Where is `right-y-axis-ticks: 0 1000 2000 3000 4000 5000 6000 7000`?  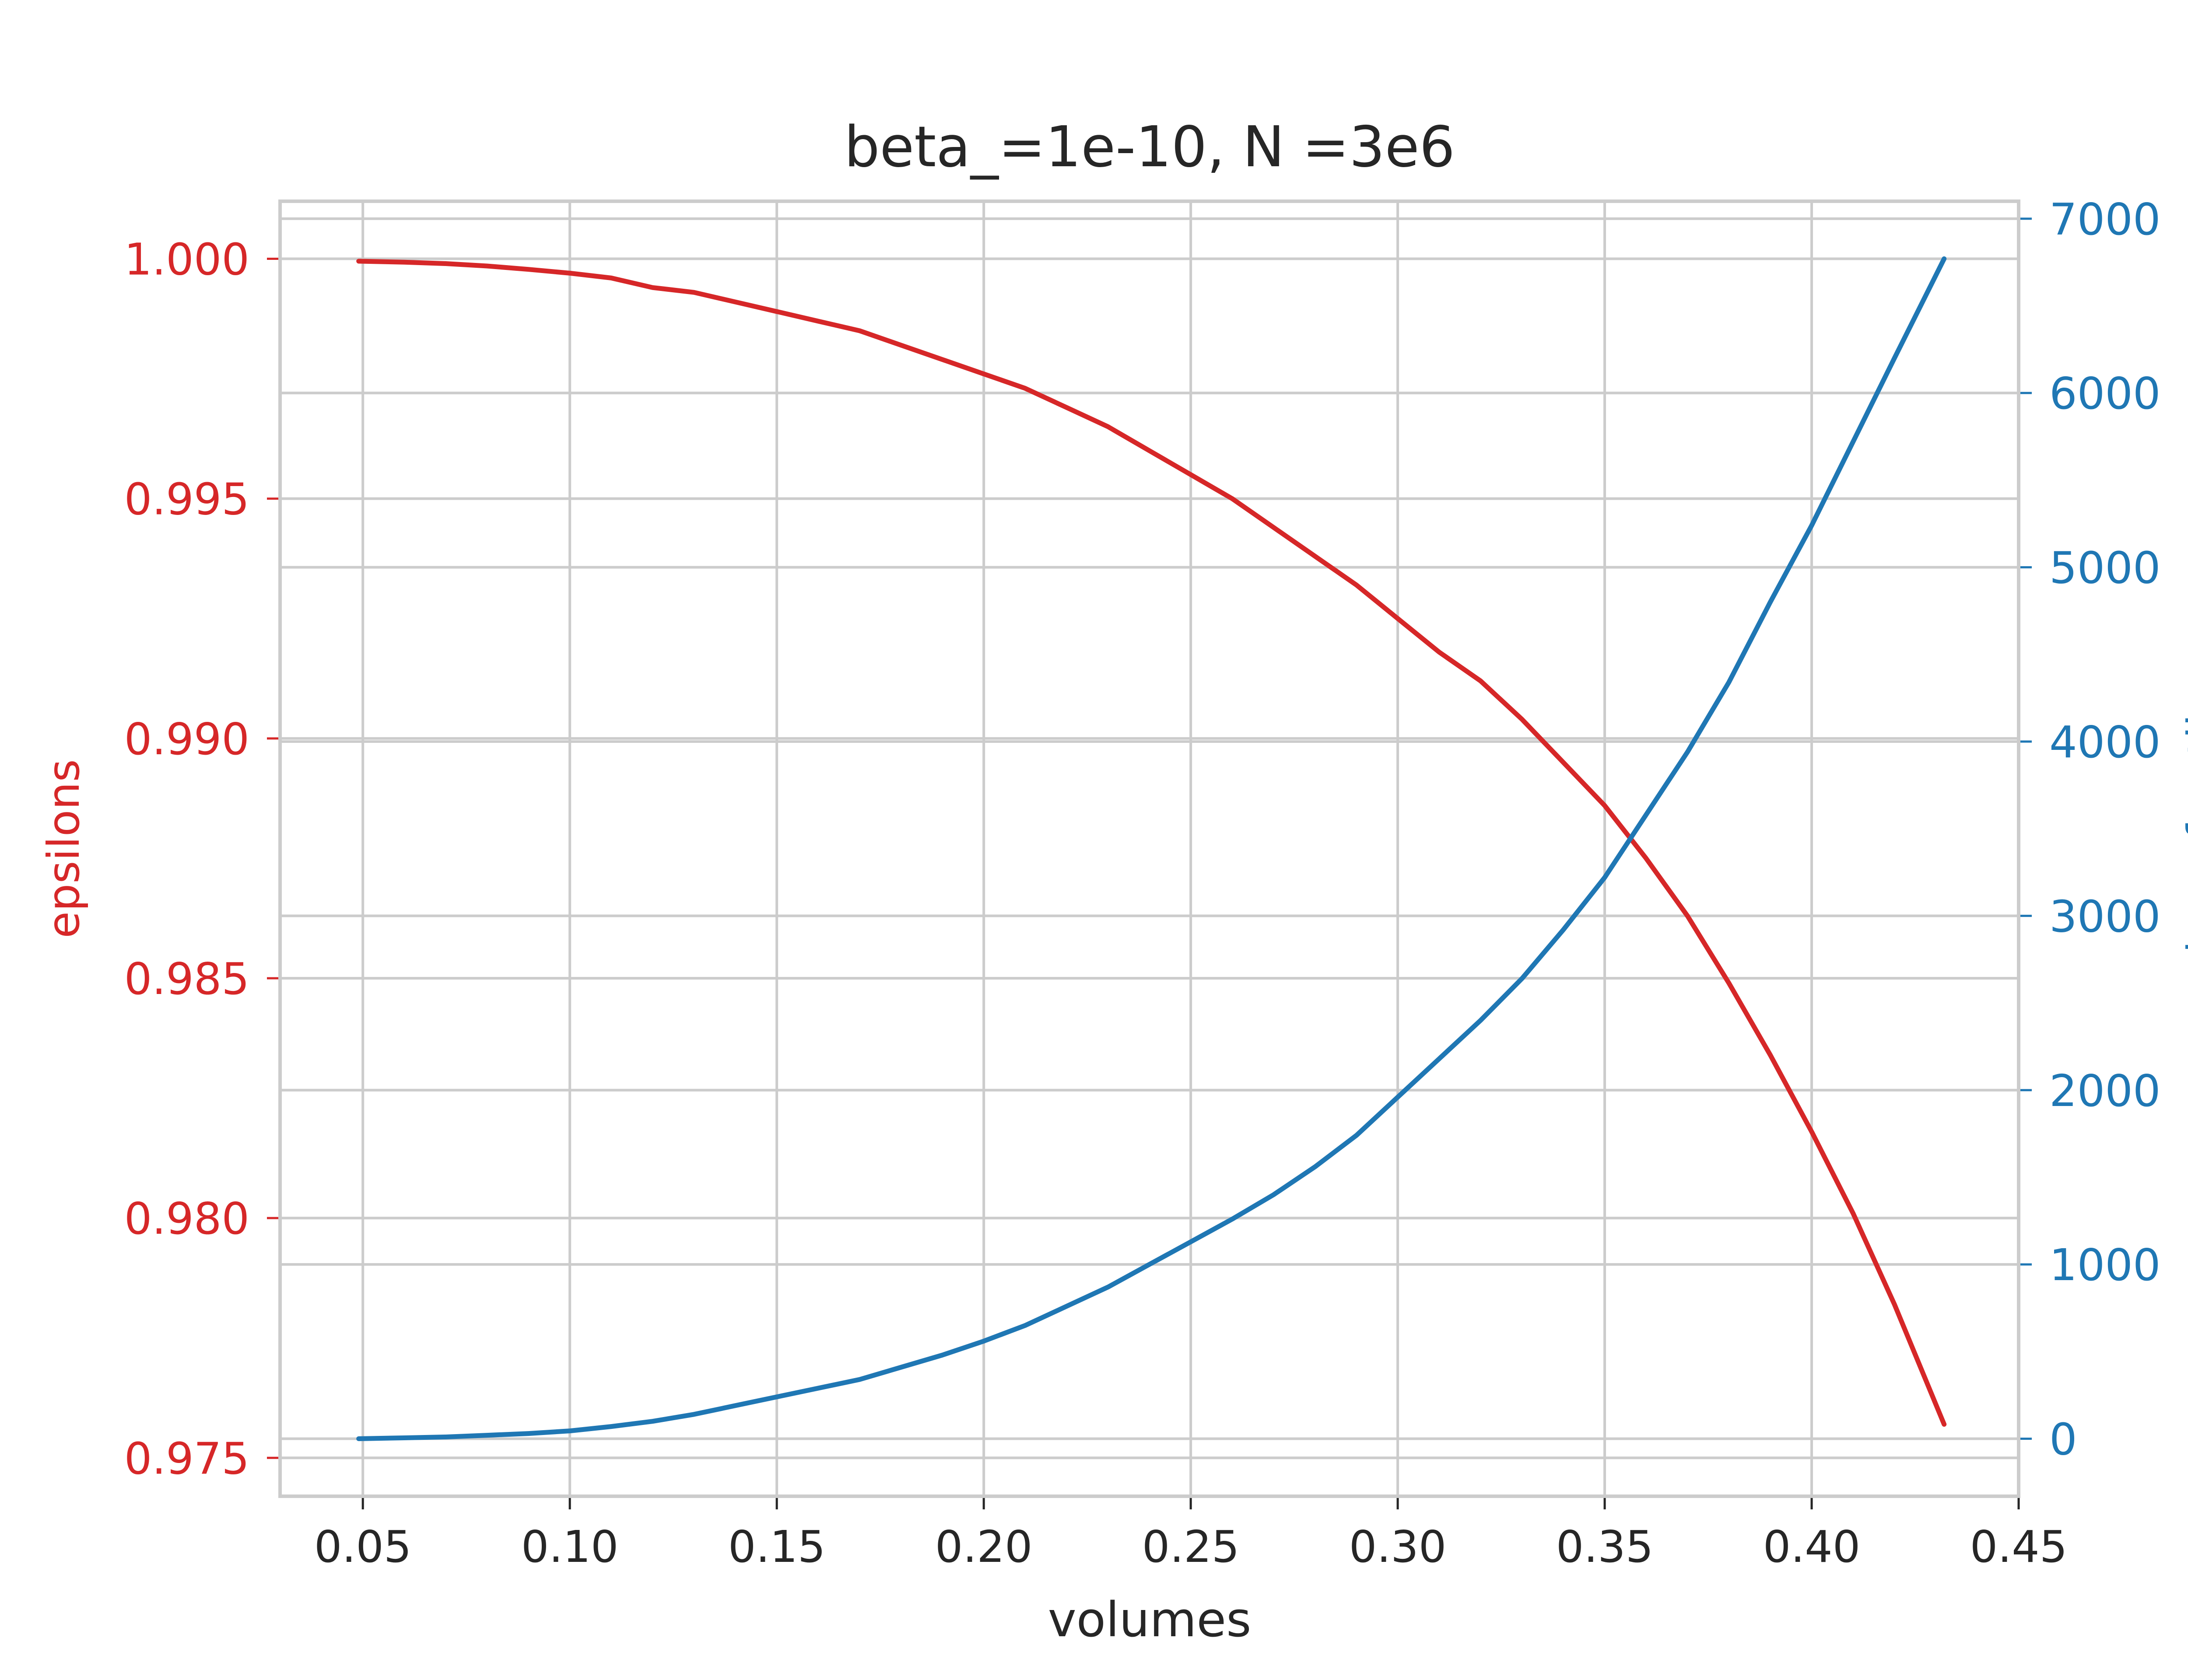 right-y-axis-ticks: 0 1000 2000 3000 4000 5000 6000 7000 is located at coordinates (2090, 829).